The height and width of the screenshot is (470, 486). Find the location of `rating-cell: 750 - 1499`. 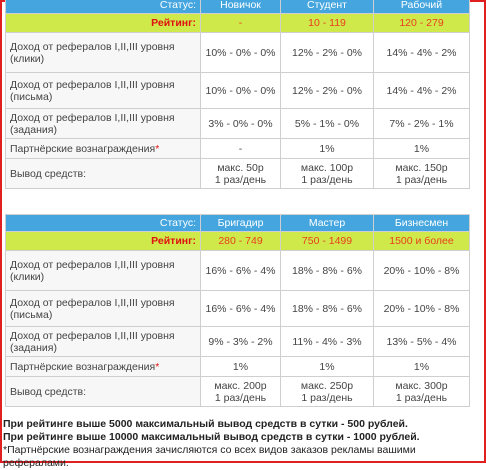

rating-cell: 750 - 1499 is located at coordinates (327, 241).